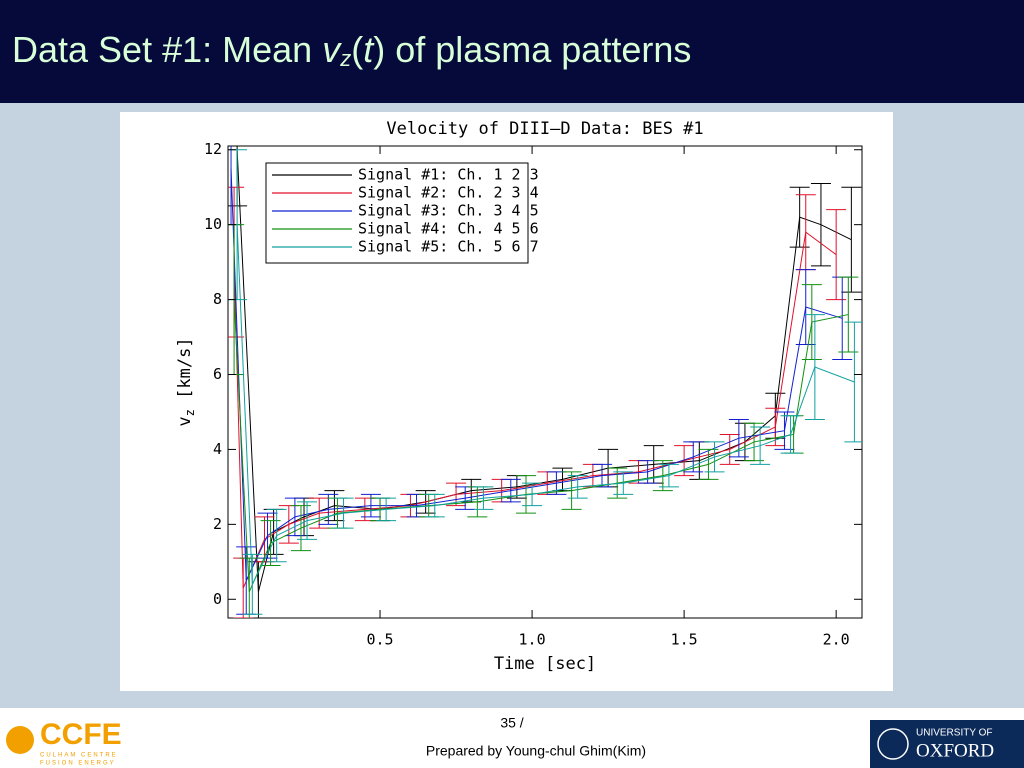 Image resolution: width=1024 pixels, height=768 pixels. Describe the element at coordinates (186, 381) in the screenshot. I see `y-axis-label: vz [km/s]` at that location.